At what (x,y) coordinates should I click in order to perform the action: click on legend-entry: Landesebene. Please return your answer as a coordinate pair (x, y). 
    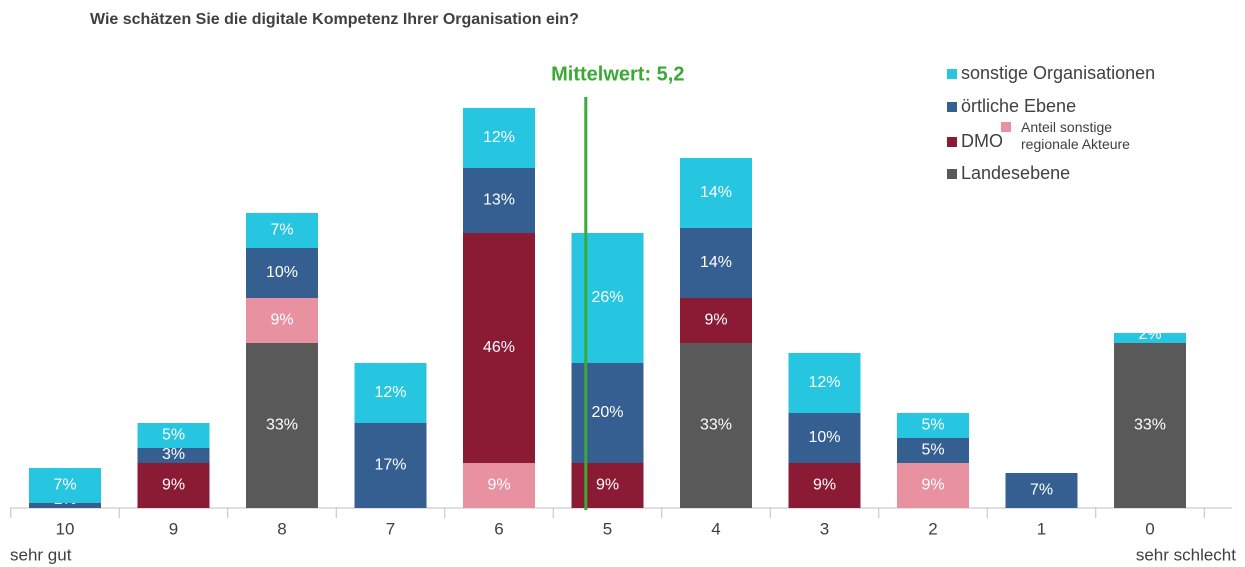
    Looking at the image, I should click on (1008, 173).